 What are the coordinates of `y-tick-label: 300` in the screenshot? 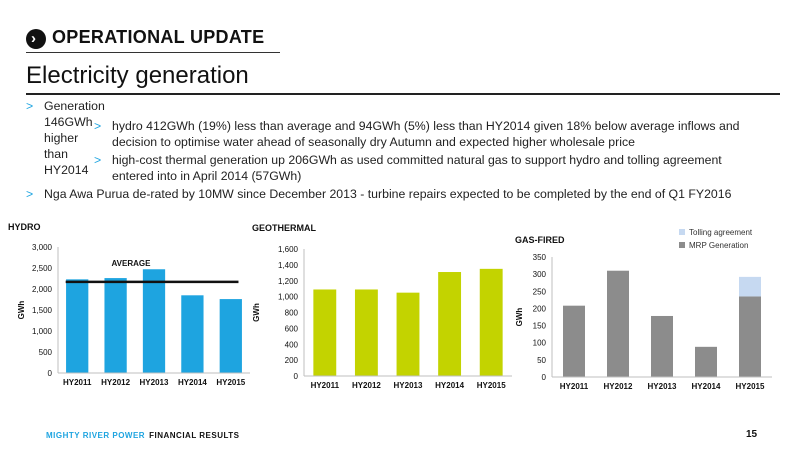 It's located at (540, 274).